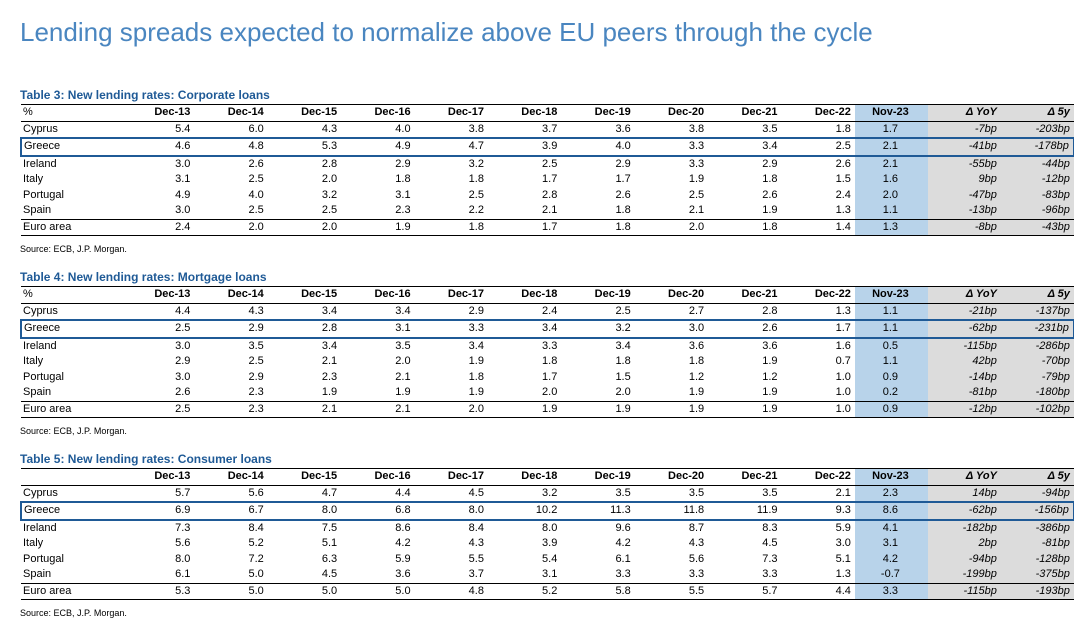 The height and width of the screenshot is (641, 1074). What do you see at coordinates (598, 511) in the screenshot?
I see `table-cell: 11.3` at bounding box center [598, 511].